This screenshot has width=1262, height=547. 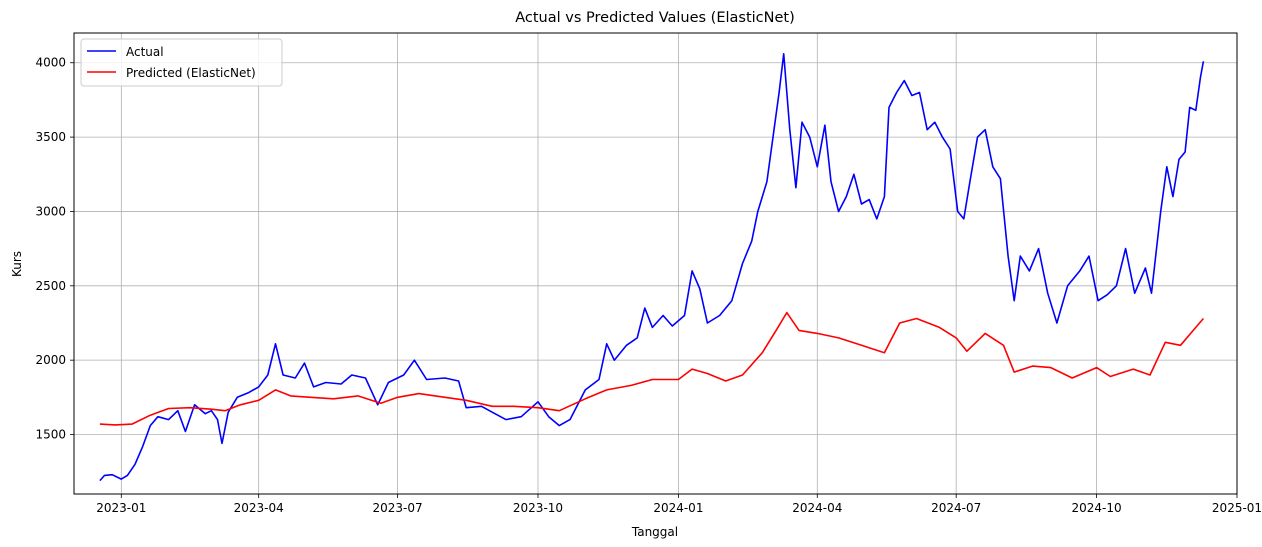 What do you see at coordinates (538, 508) in the screenshot?
I see `x-tick-label: 2023-10` at bounding box center [538, 508].